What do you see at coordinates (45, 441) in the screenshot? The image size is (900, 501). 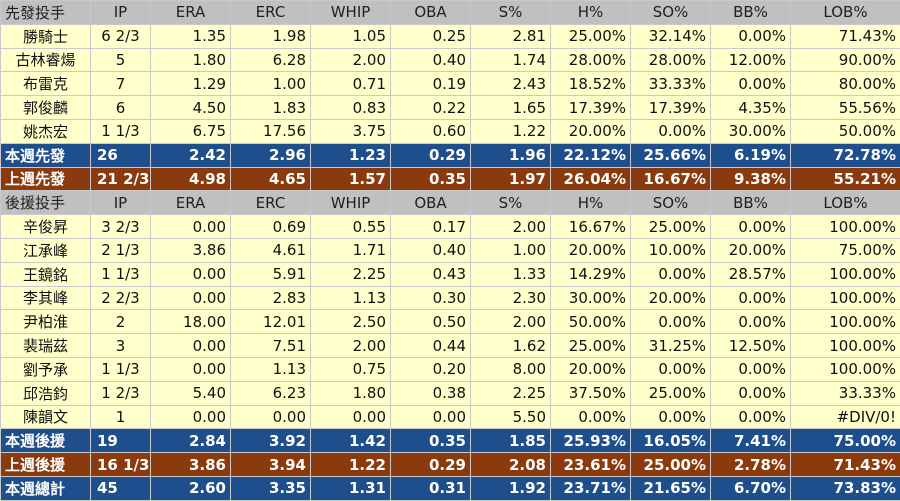 I see `pitcher-name: 本週後援` at bounding box center [45, 441].